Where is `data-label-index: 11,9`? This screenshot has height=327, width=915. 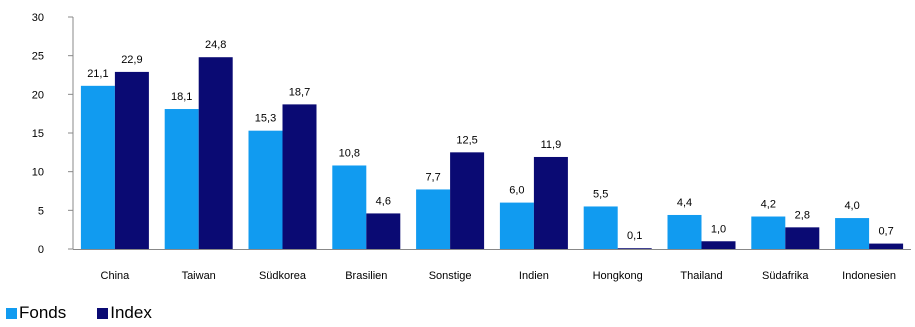 data-label-index: 11,9 is located at coordinates (551, 145).